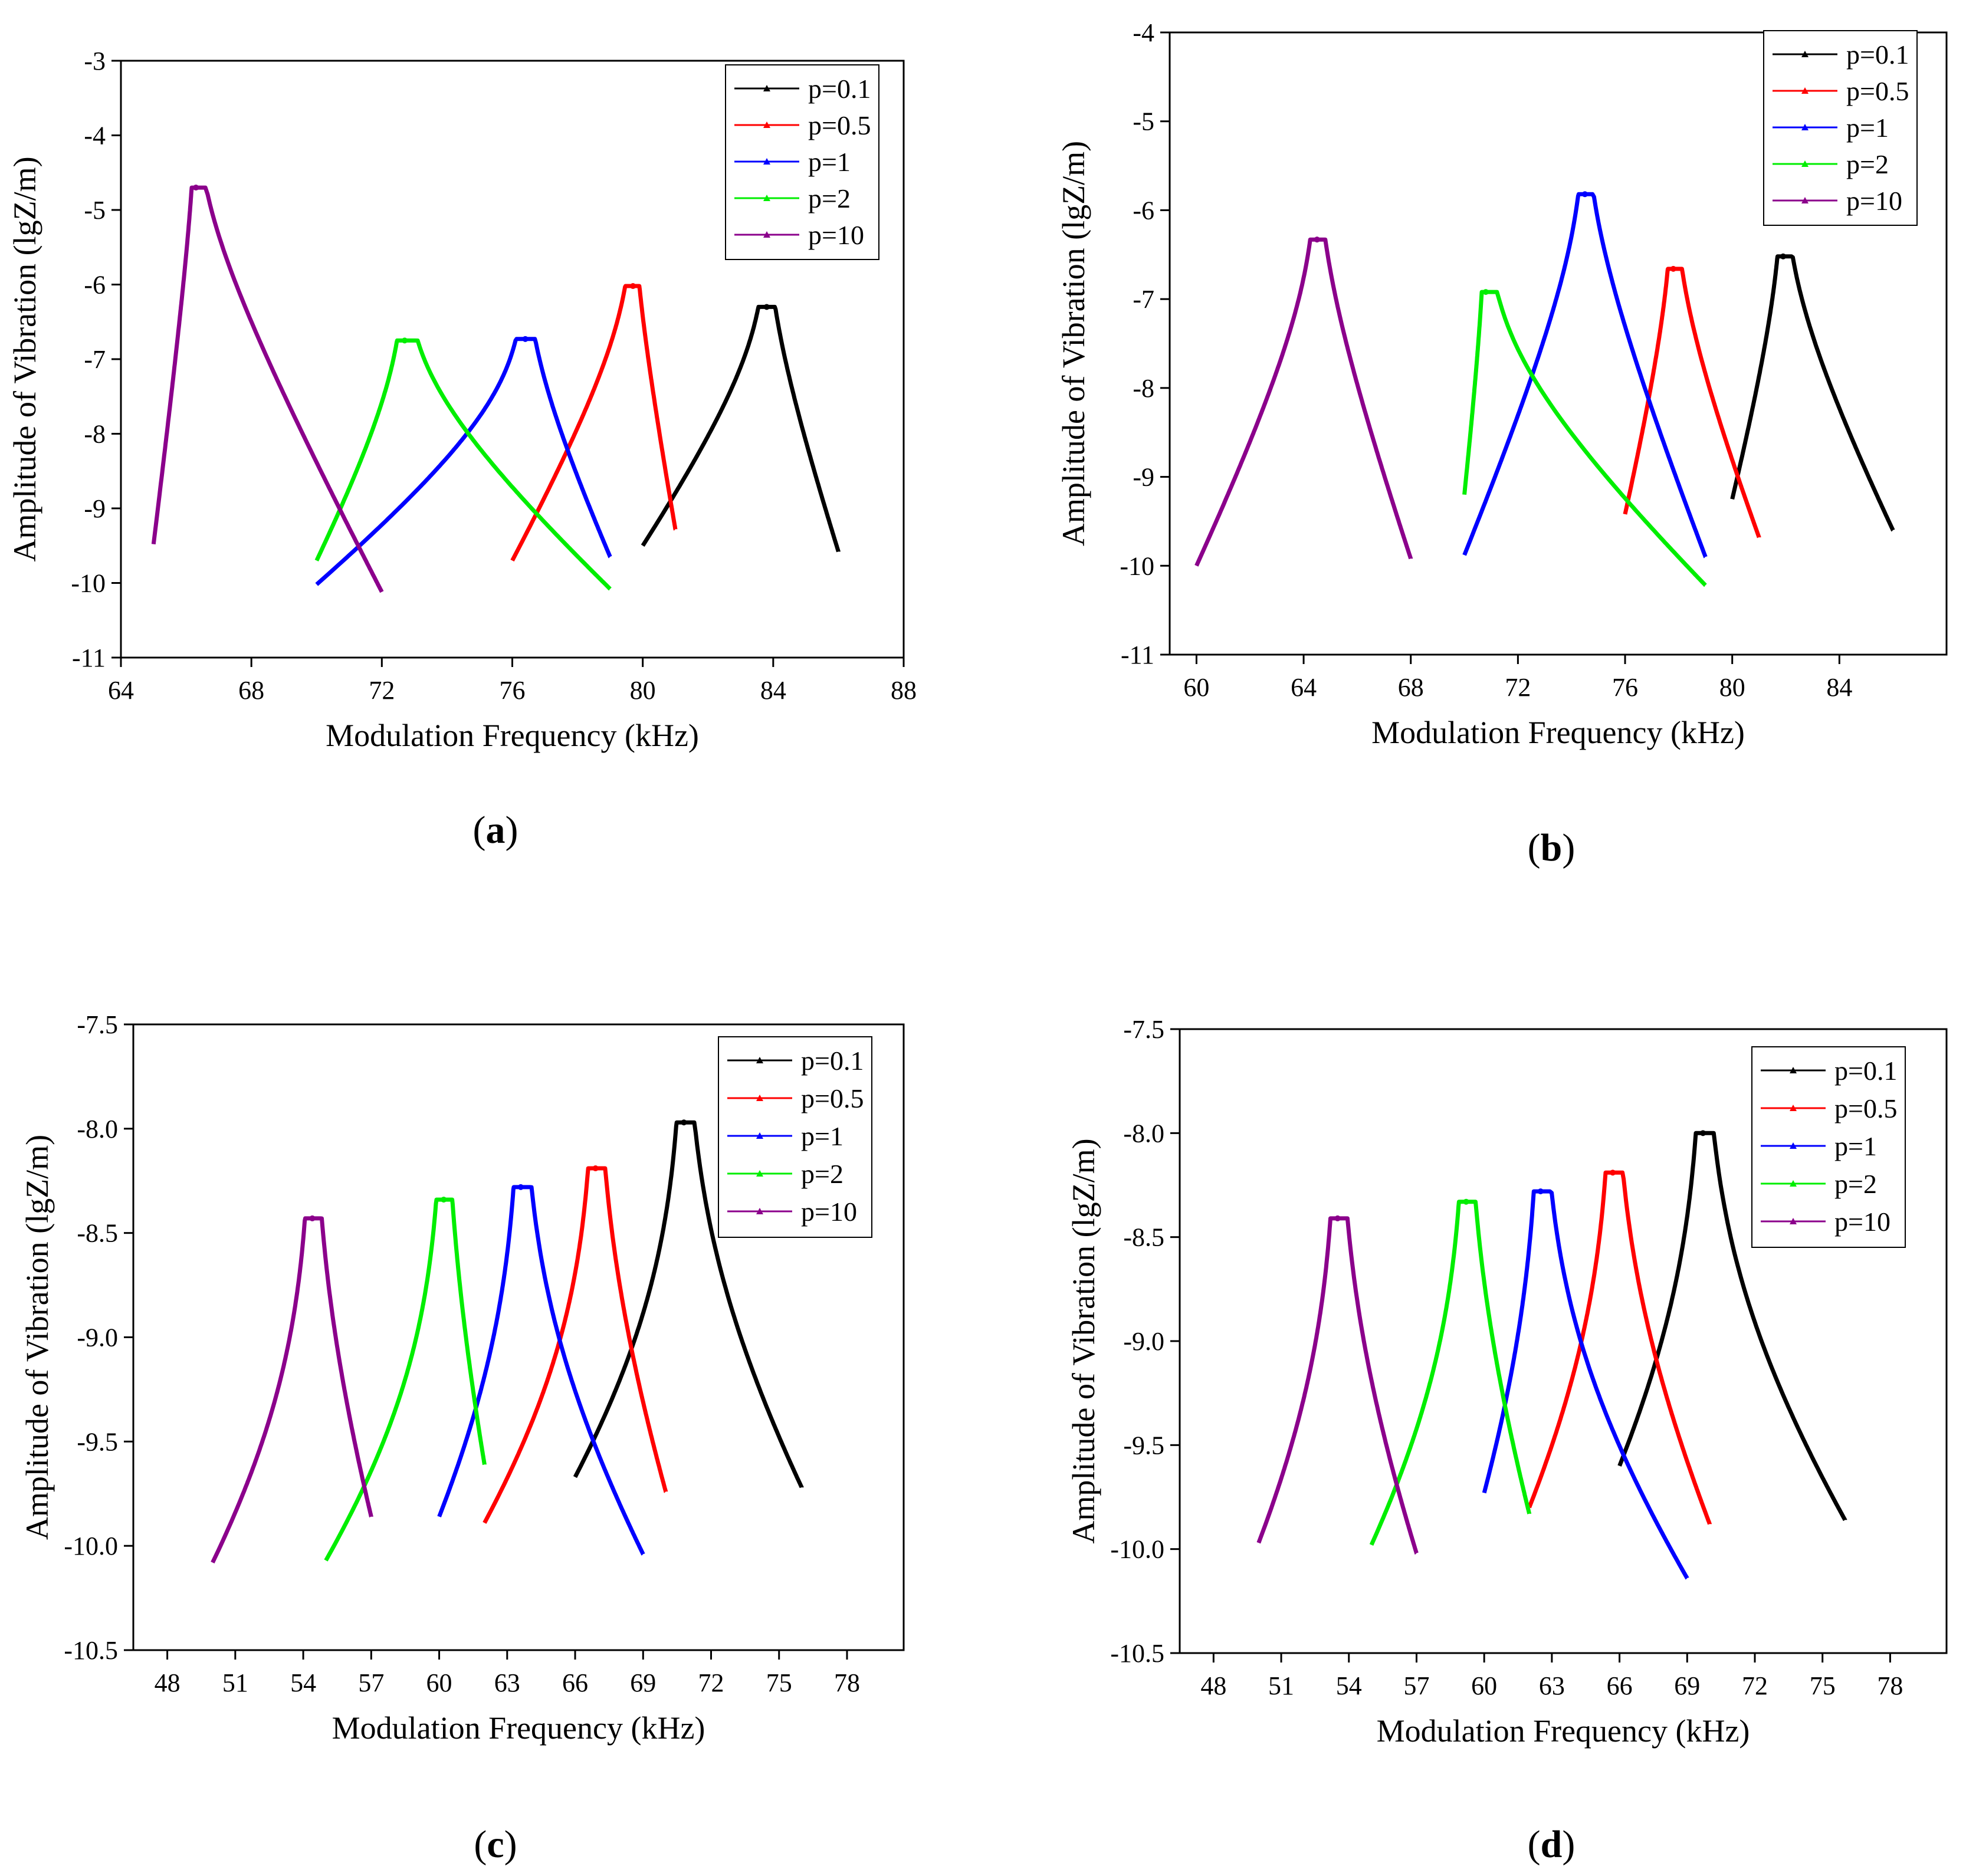 The height and width of the screenshot is (1876, 1966). I want to click on x-tick-label: 78, so click(847, 1682).